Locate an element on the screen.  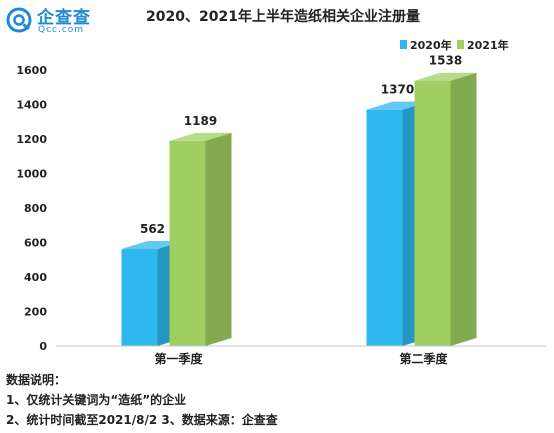
y-tick-label: 0 is located at coordinates (43, 346).